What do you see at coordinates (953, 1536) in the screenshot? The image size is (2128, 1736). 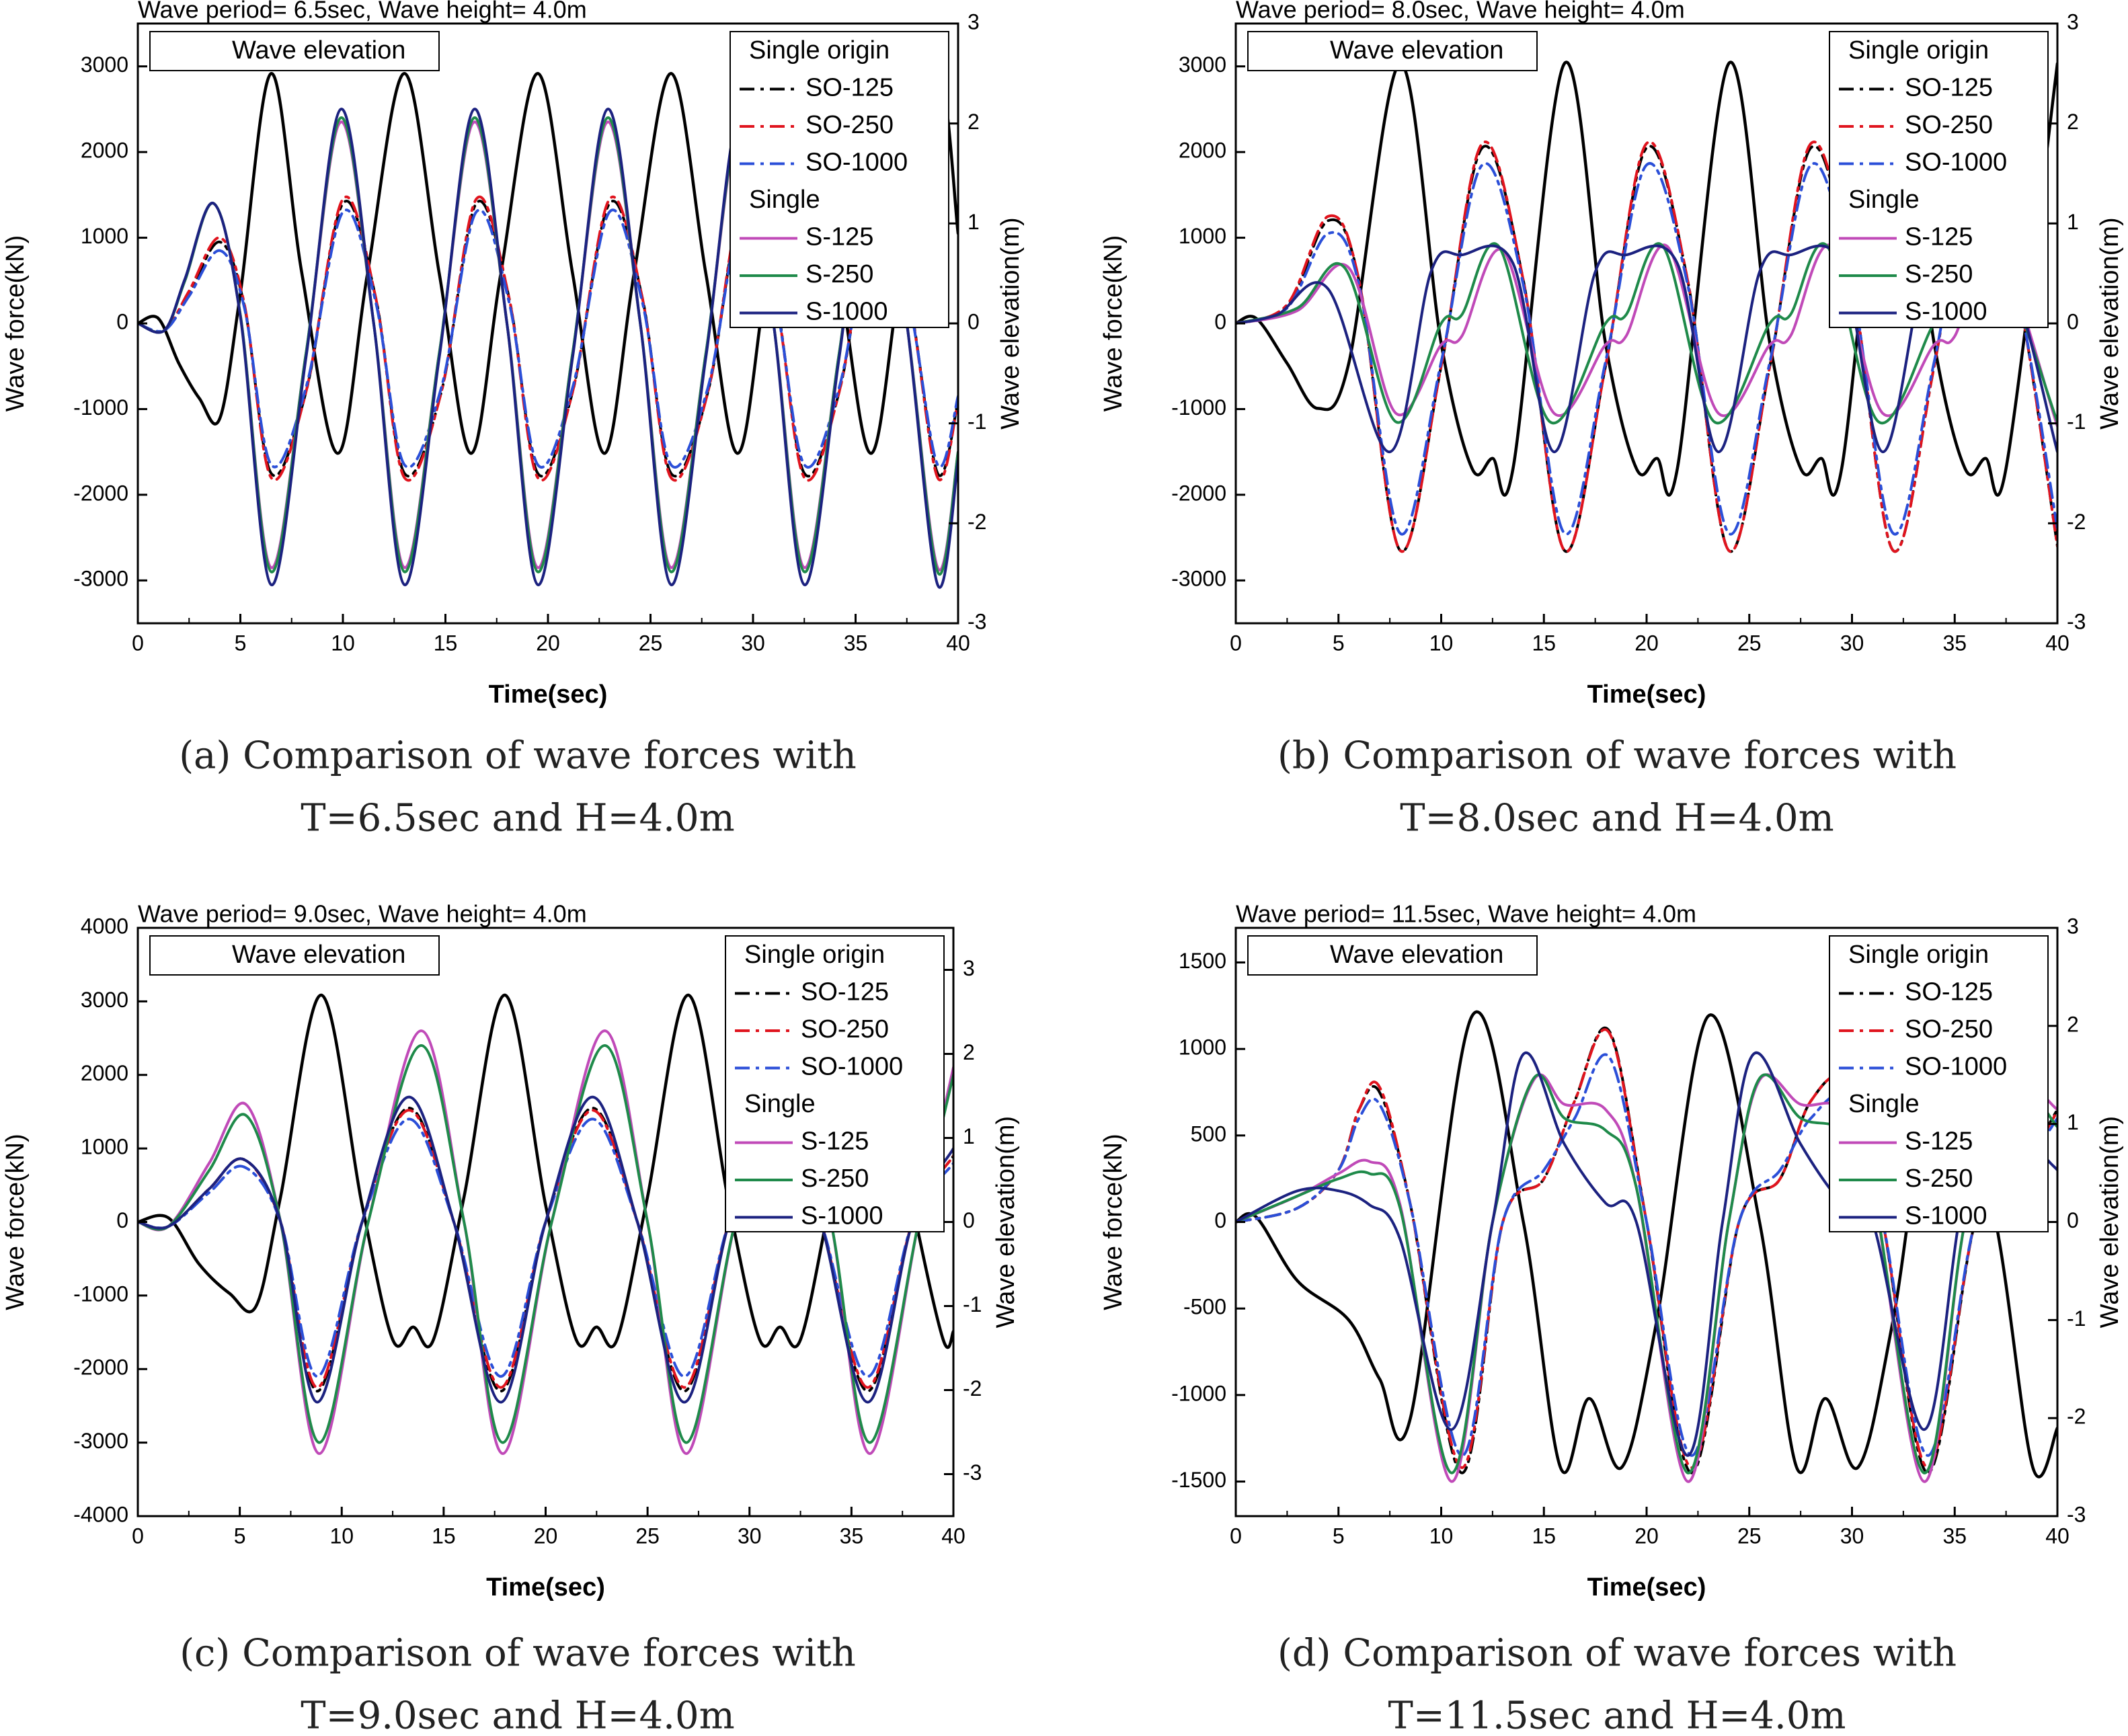 I see `x-tick-label: 40` at bounding box center [953, 1536].